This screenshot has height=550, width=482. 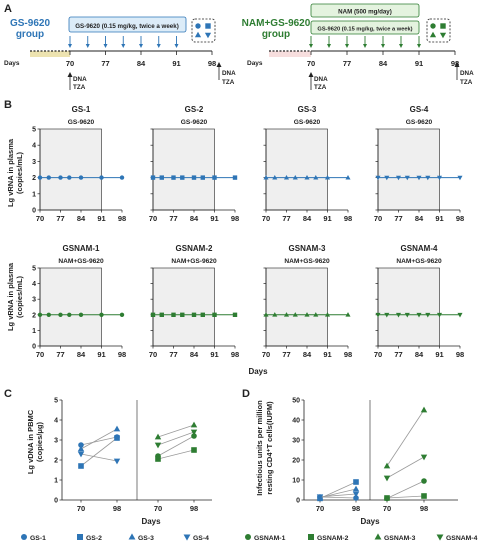 I want to click on panel-label-a: A, so click(x=8, y=9).